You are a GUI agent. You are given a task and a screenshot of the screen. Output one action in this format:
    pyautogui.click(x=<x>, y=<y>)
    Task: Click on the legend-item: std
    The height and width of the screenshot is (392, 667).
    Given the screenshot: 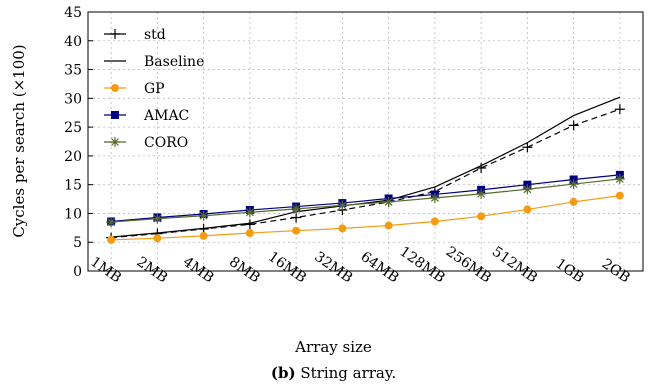 What is the action you would take?
    pyautogui.click(x=135, y=35)
    